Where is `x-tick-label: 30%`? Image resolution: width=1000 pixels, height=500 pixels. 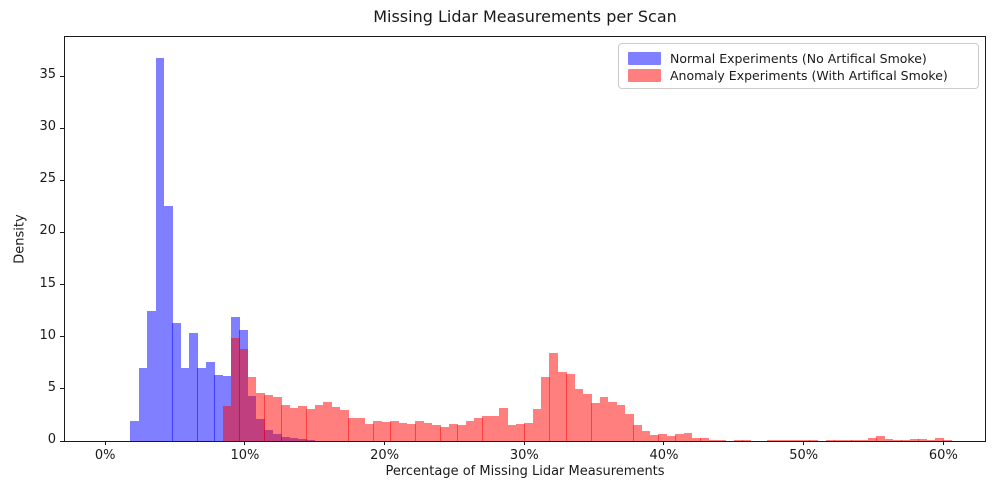
x-tick-label: 30% is located at coordinates (524, 455).